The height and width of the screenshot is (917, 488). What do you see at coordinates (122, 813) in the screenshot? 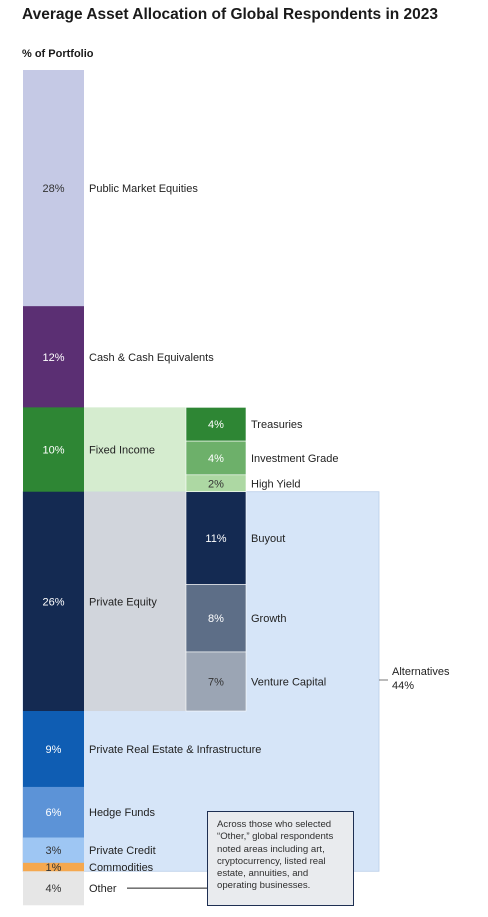
I see `category-label-hedge-funds: Hedge Funds` at bounding box center [122, 813].